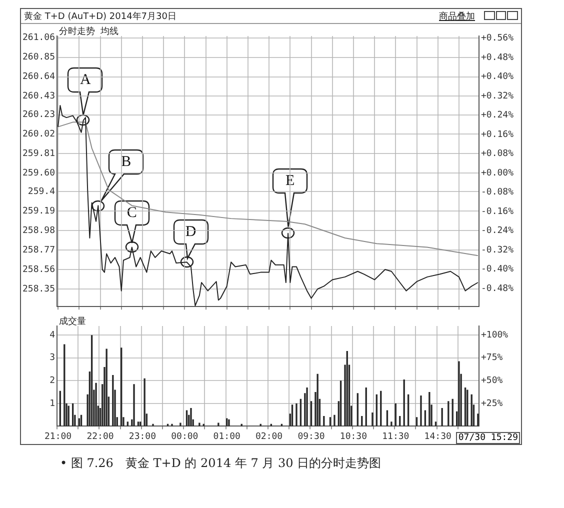 This screenshot has width=564, height=508. I want to click on y-tick-label: 258.77, so click(38, 250).